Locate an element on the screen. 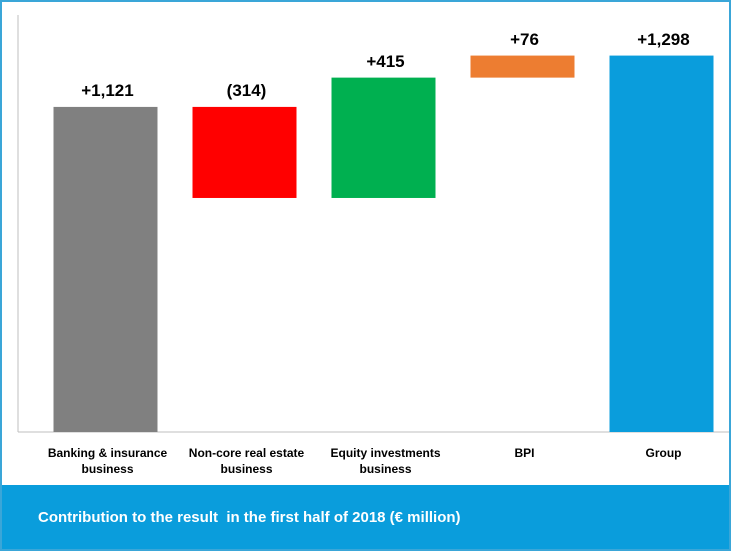 This screenshot has width=731, height=551. x-tick-label: Non-core real estate business is located at coordinates (246, 461).